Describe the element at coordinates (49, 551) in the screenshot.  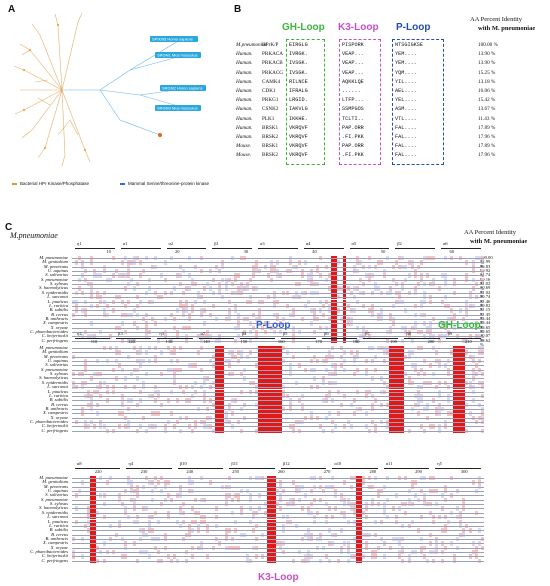
I see `species-name: C. phaeobacteroides` at that location.